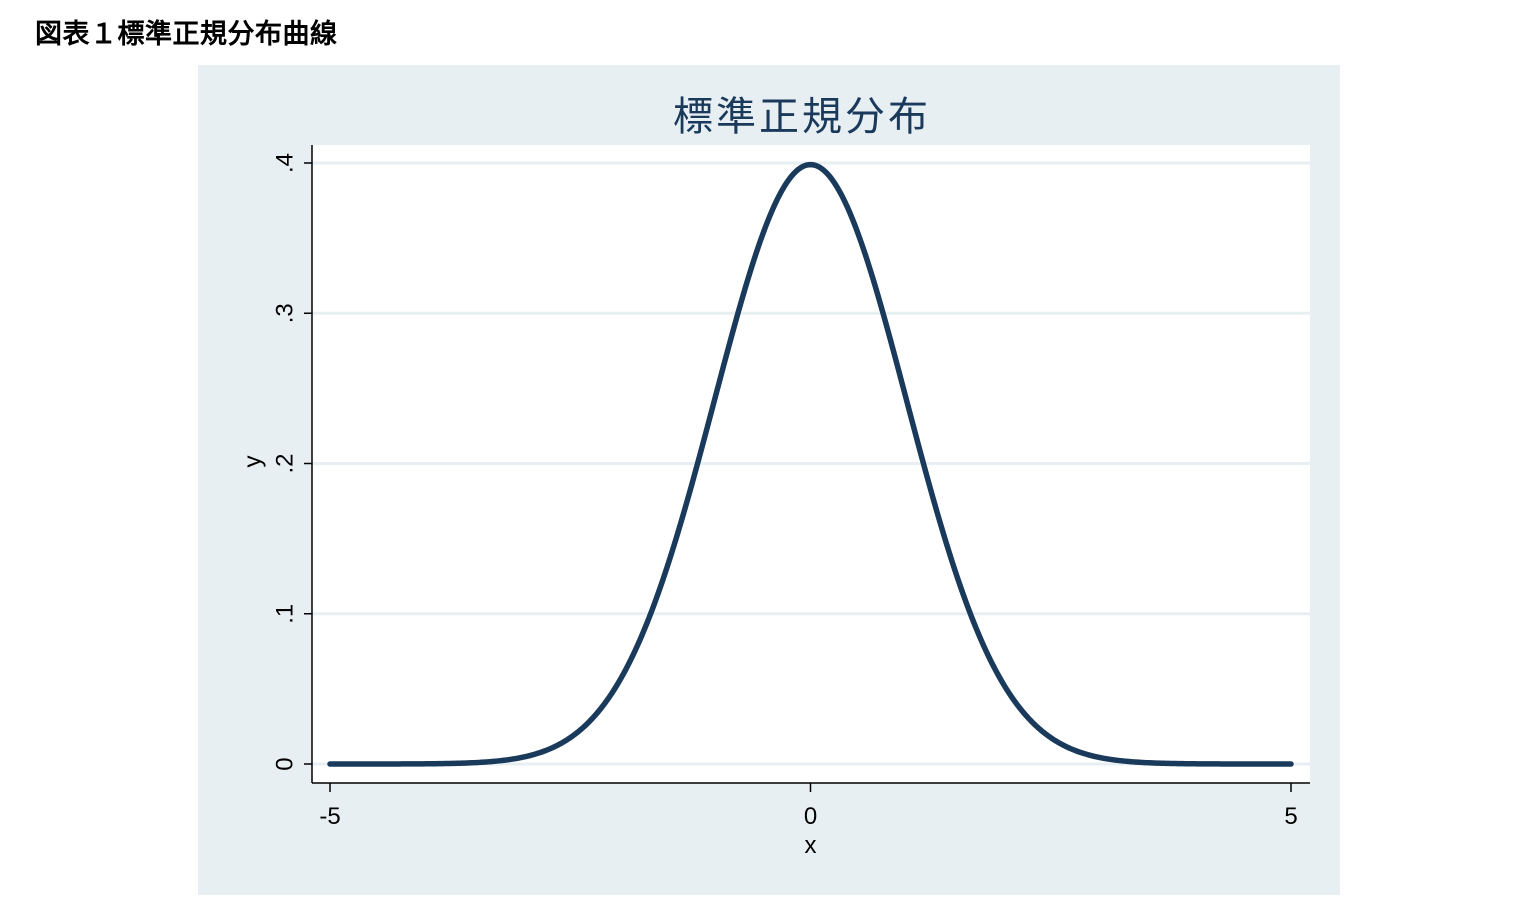 This screenshot has height=920, width=1532. I want to click on y-tick-label: .4, so click(284, 163).